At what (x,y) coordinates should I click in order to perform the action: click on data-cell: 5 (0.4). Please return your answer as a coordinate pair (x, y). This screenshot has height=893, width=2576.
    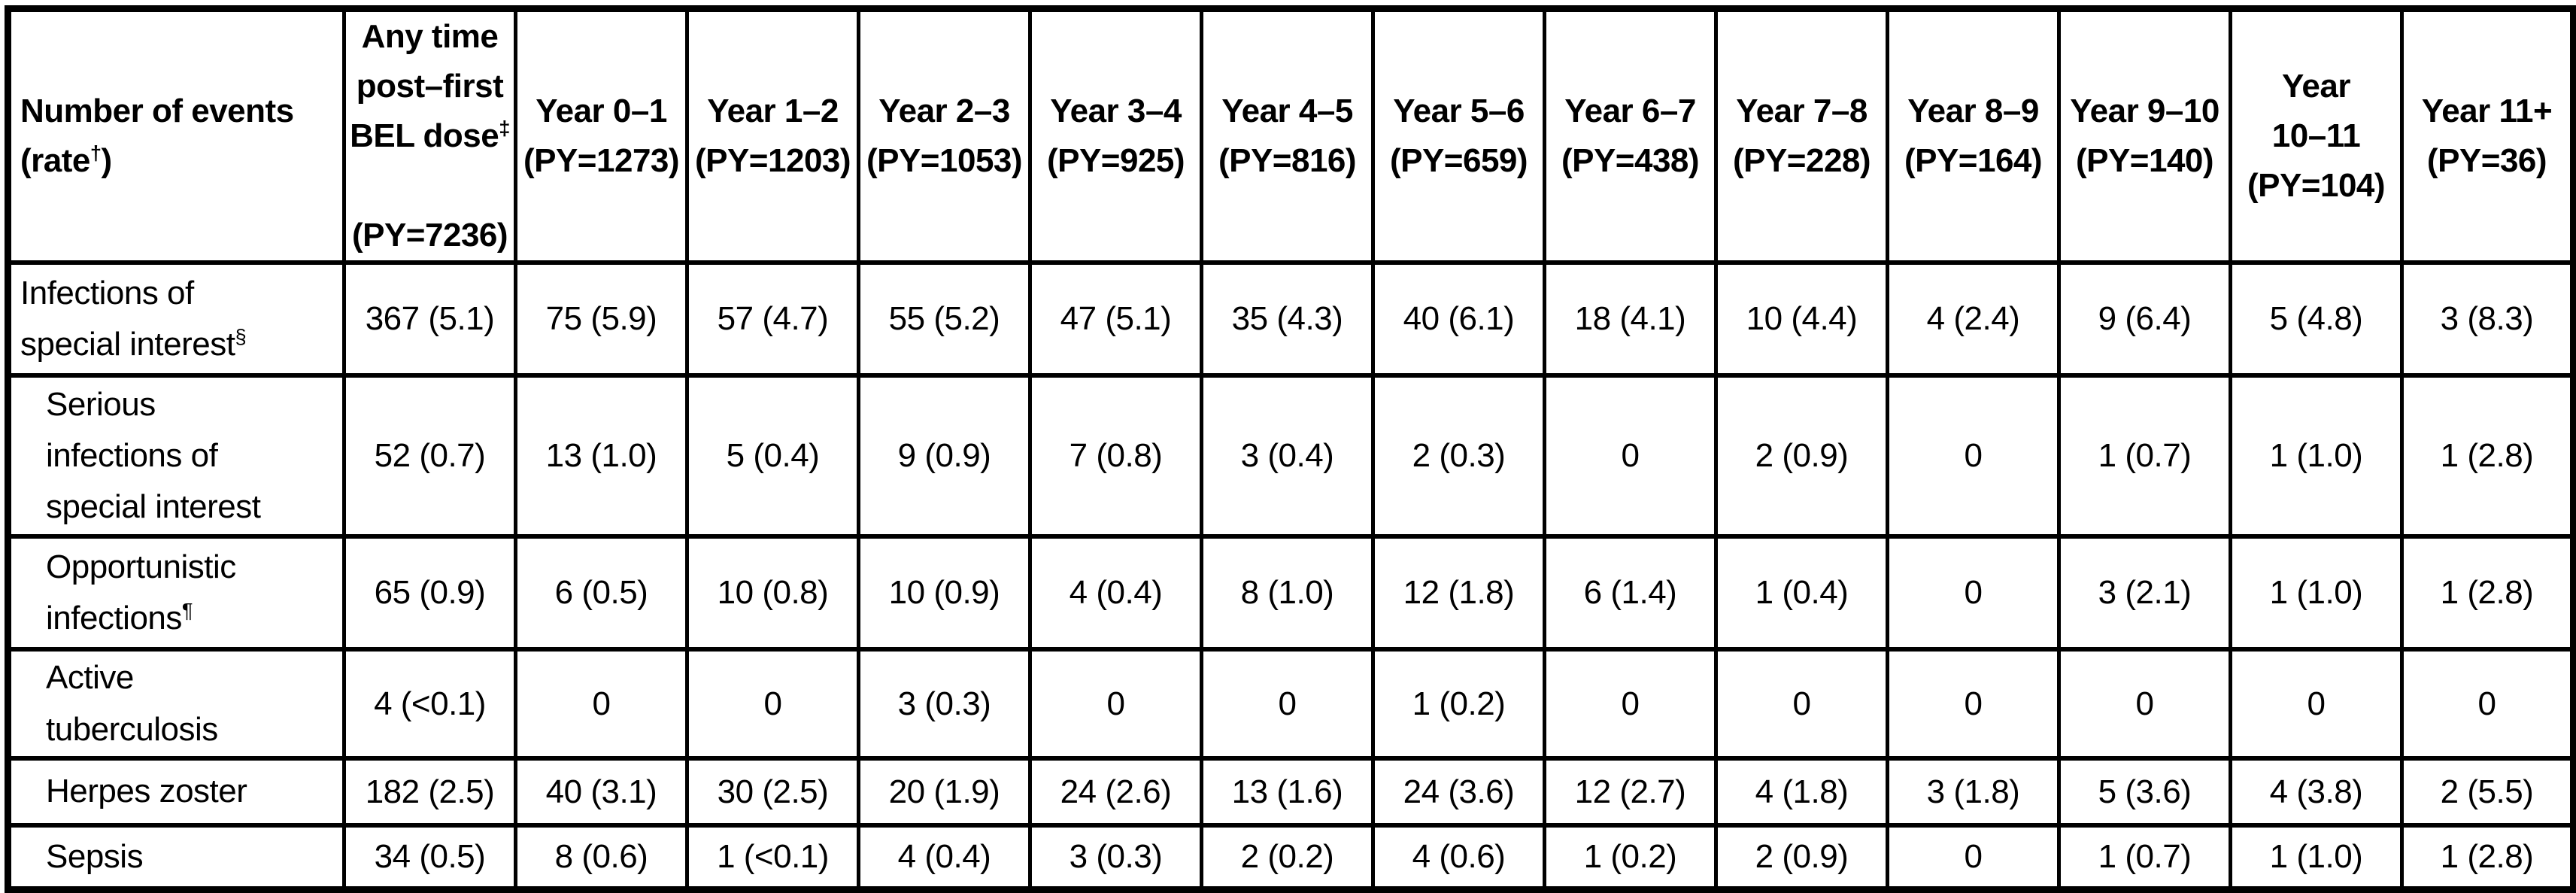
    Looking at the image, I should click on (773, 456).